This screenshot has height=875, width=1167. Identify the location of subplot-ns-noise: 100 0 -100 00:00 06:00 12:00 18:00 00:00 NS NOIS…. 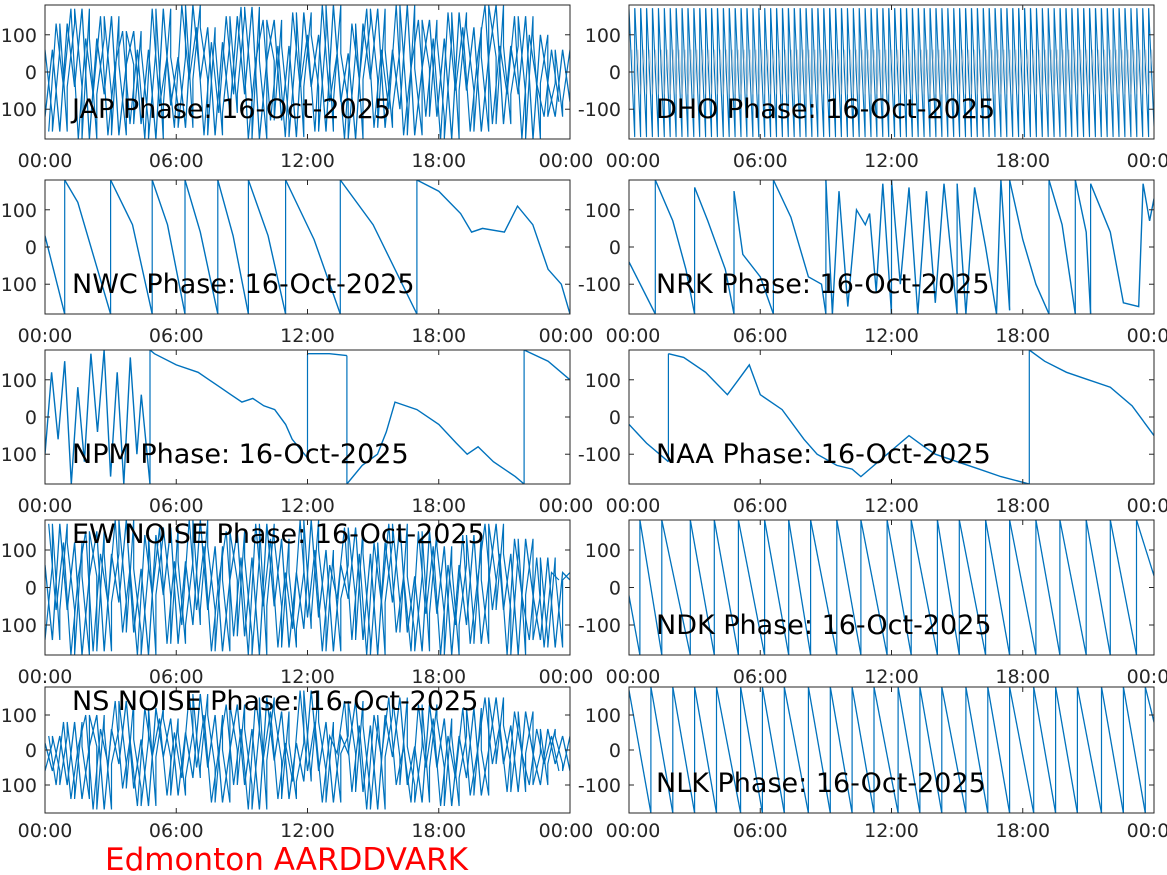
(296, 764).